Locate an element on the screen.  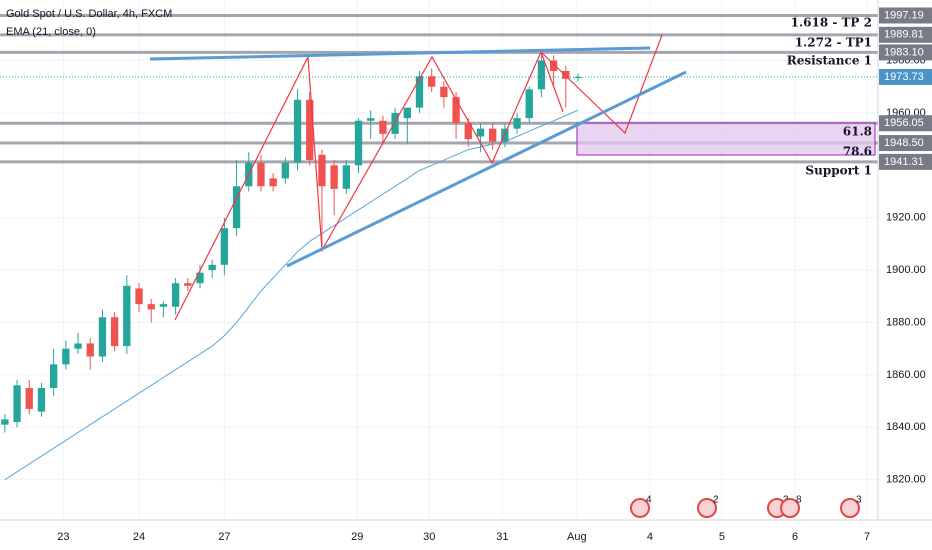
x-tick-label: Aug is located at coordinates (577, 537).